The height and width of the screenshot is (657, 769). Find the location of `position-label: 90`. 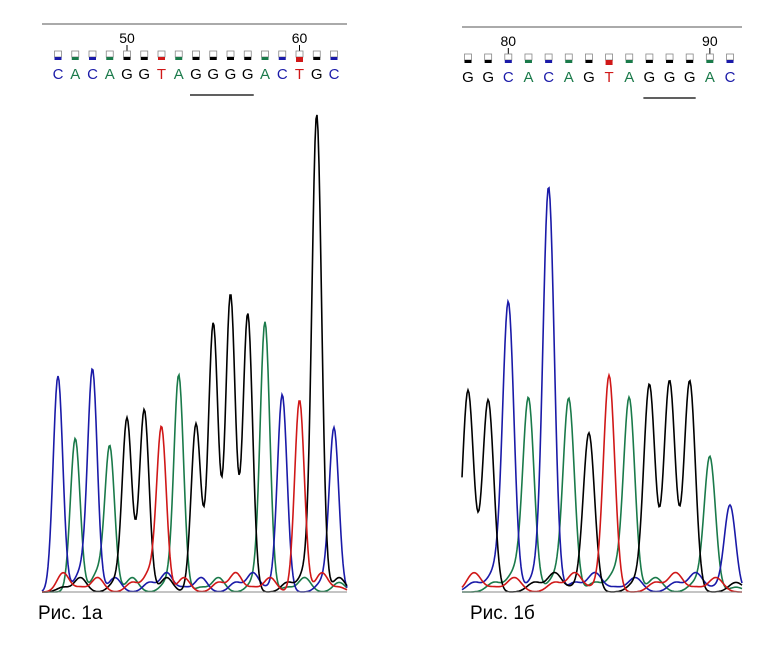

position-label: 90 is located at coordinates (710, 41).